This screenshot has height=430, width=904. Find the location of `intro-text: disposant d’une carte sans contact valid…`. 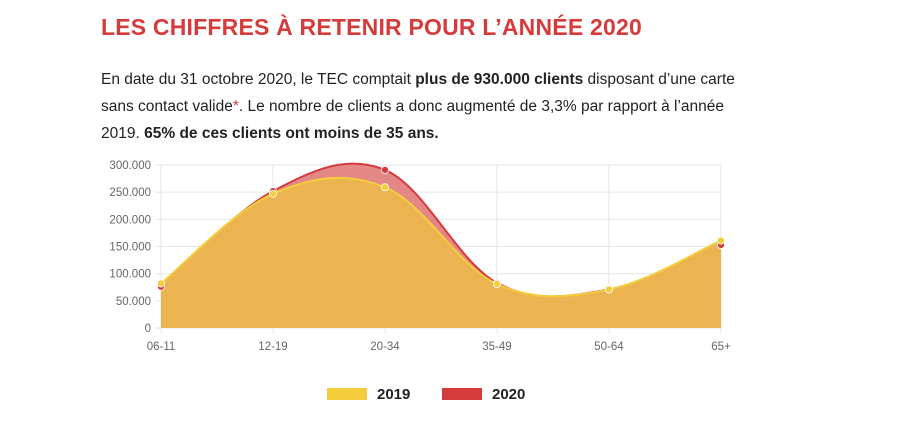

intro-text: disposant d’une carte sans contact valid… is located at coordinates (418, 93).